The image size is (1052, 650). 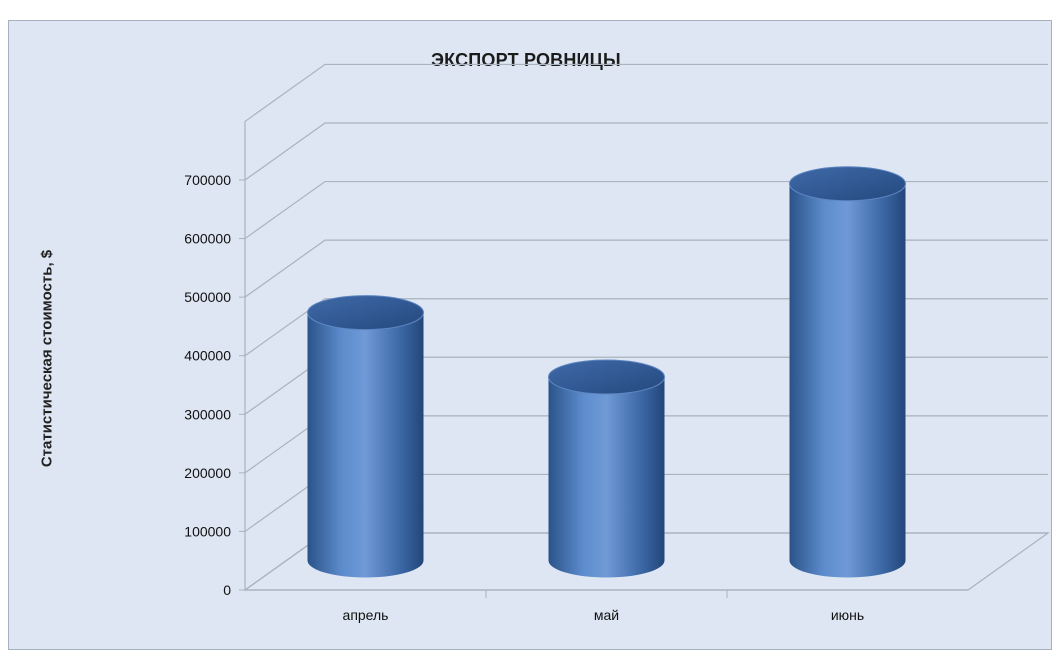 I want to click on bar-июнь, so click(x=847, y=372).